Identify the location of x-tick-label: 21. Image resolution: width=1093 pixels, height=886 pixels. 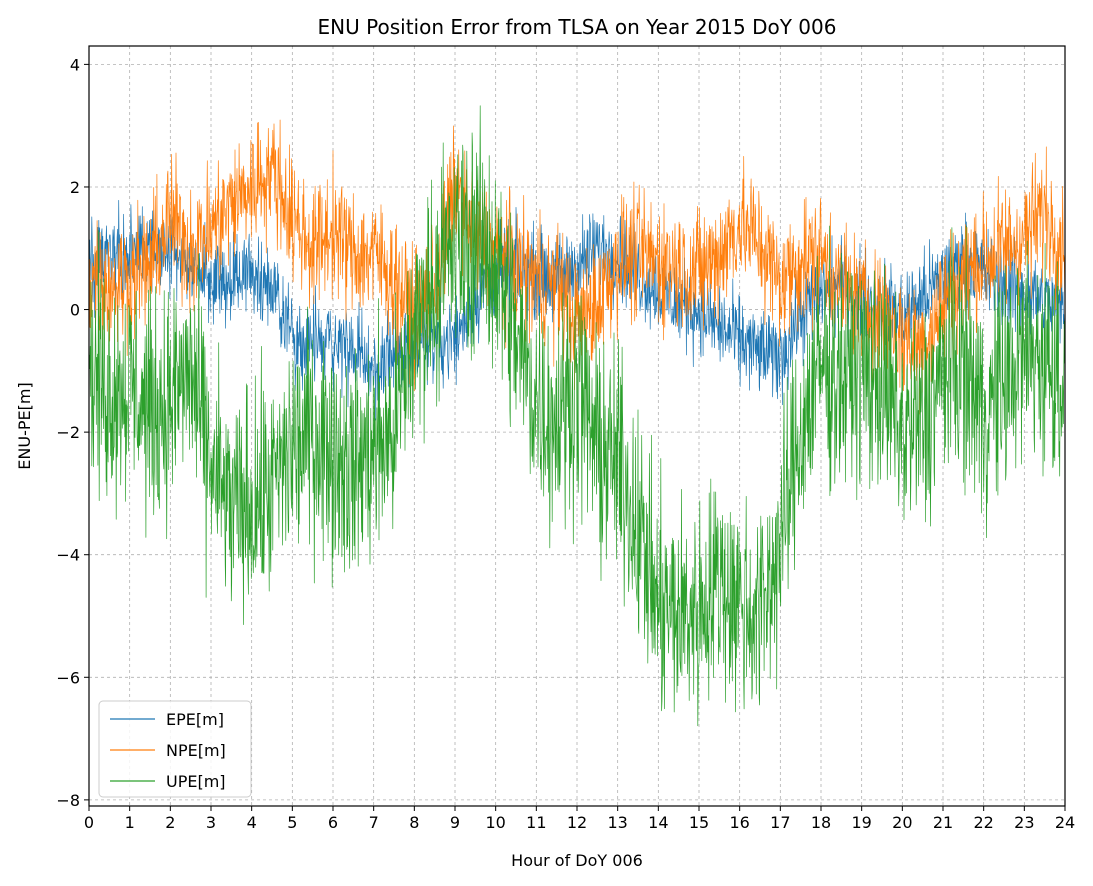
(943, 822).